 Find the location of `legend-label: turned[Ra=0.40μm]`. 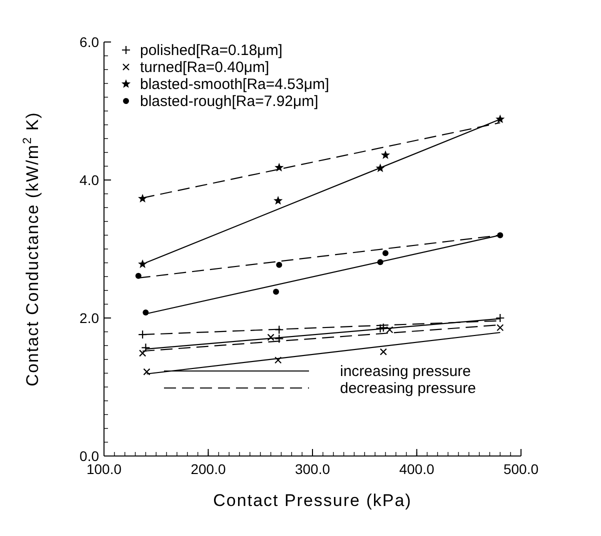

legend-label: turned[Ra=0.40μm] is located at coordinates (205, 67).